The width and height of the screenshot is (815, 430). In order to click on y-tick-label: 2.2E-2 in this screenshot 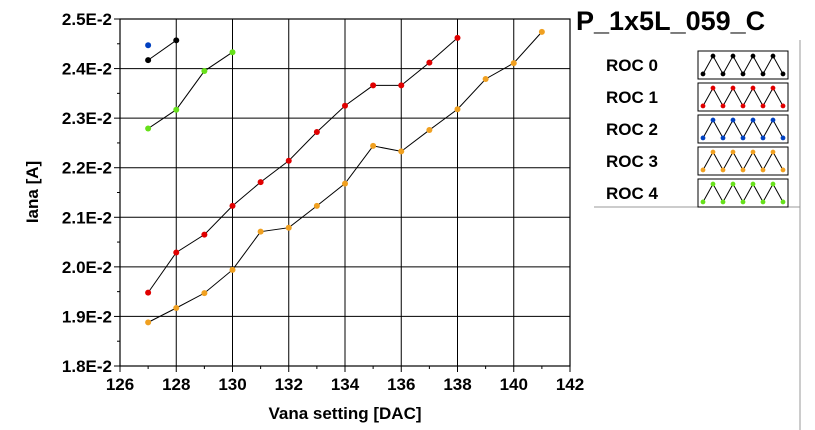, I will do `click(87, 168)`.